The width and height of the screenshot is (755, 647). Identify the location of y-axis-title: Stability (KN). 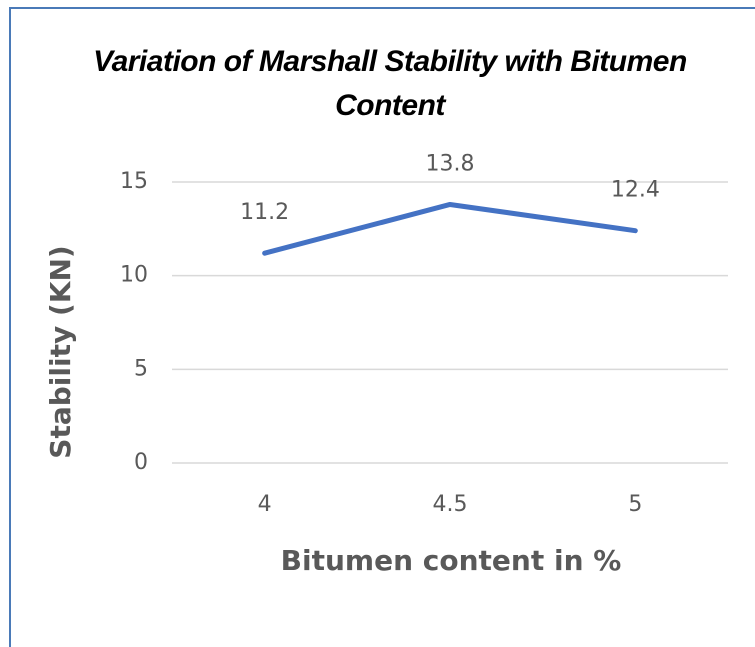
(60, 351).